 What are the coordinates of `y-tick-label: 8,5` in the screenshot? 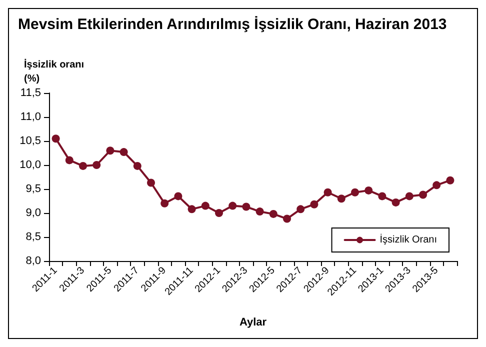 It's located at (33, 237).